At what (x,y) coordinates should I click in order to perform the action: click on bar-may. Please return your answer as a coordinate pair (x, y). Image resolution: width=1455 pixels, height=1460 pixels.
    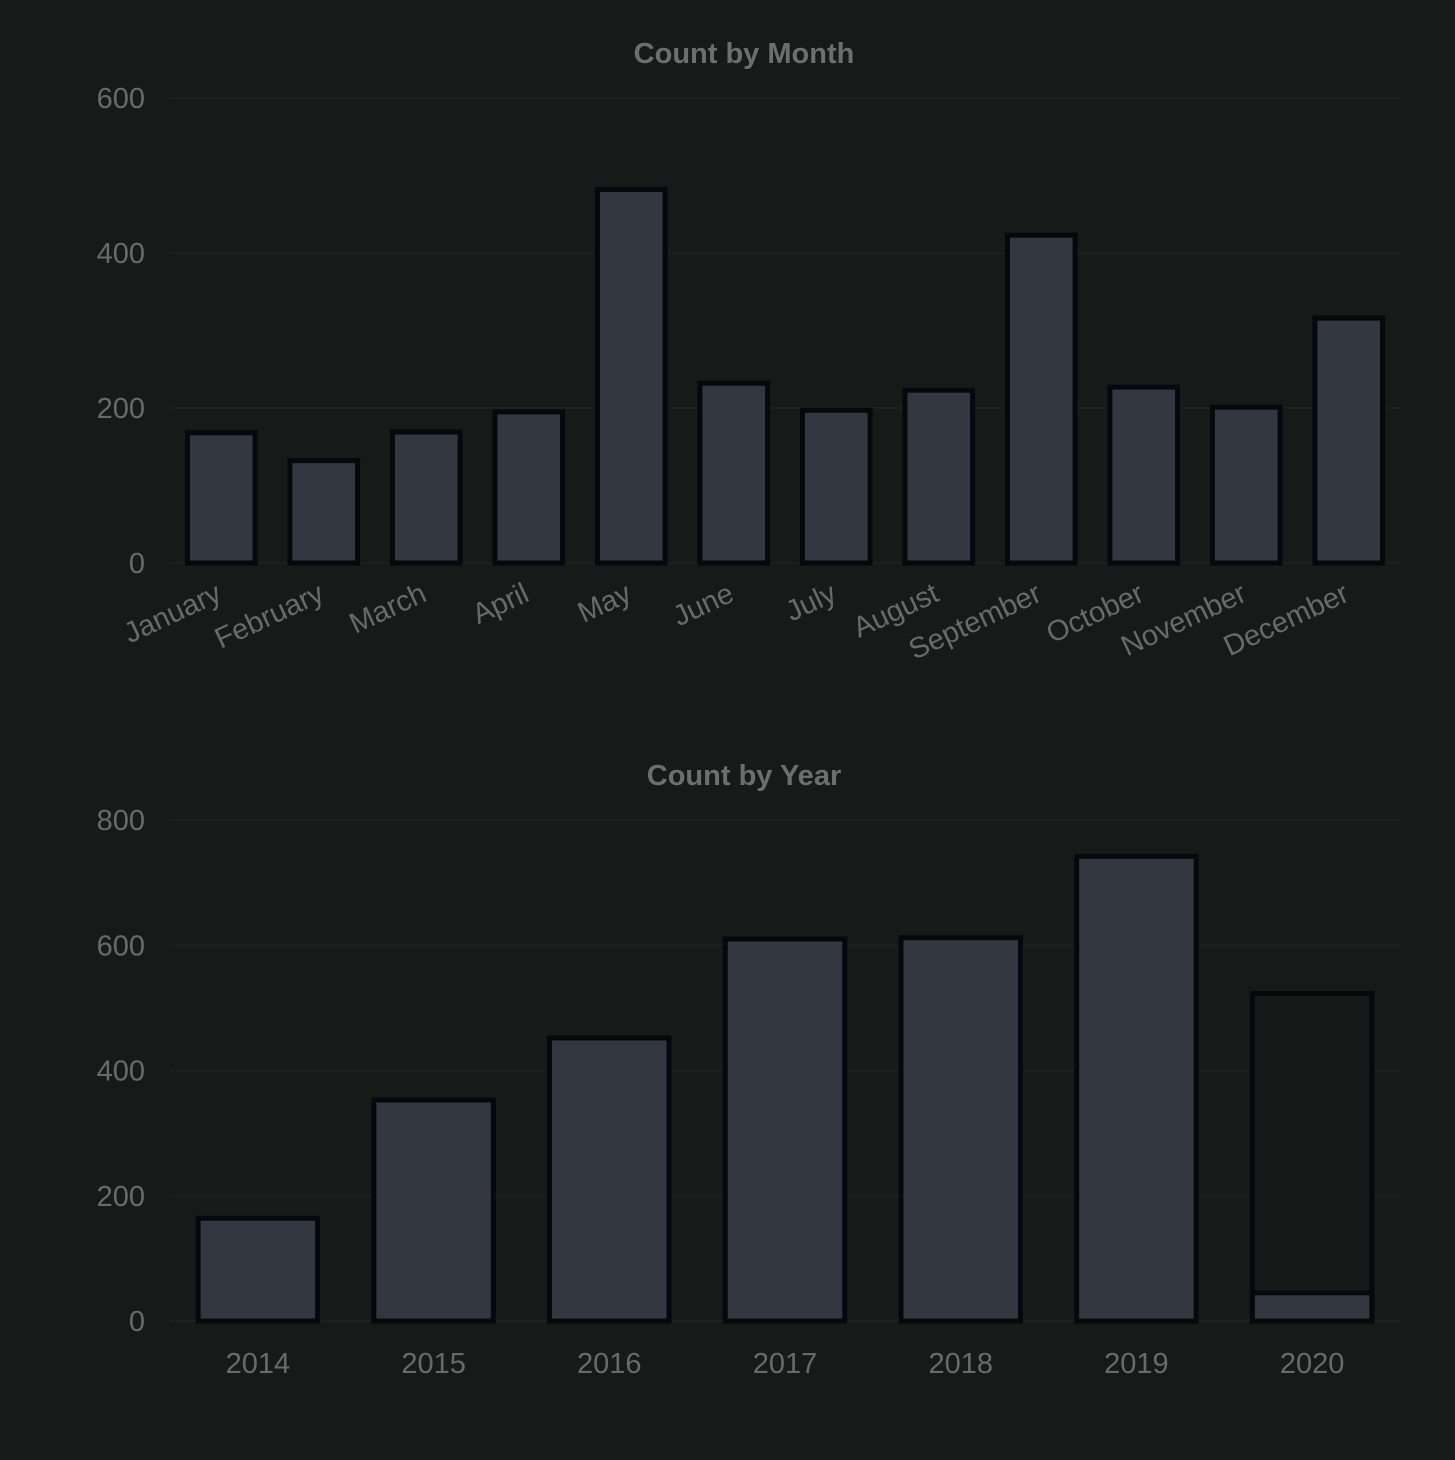
    Looking at the image, I should click on (631, 376).